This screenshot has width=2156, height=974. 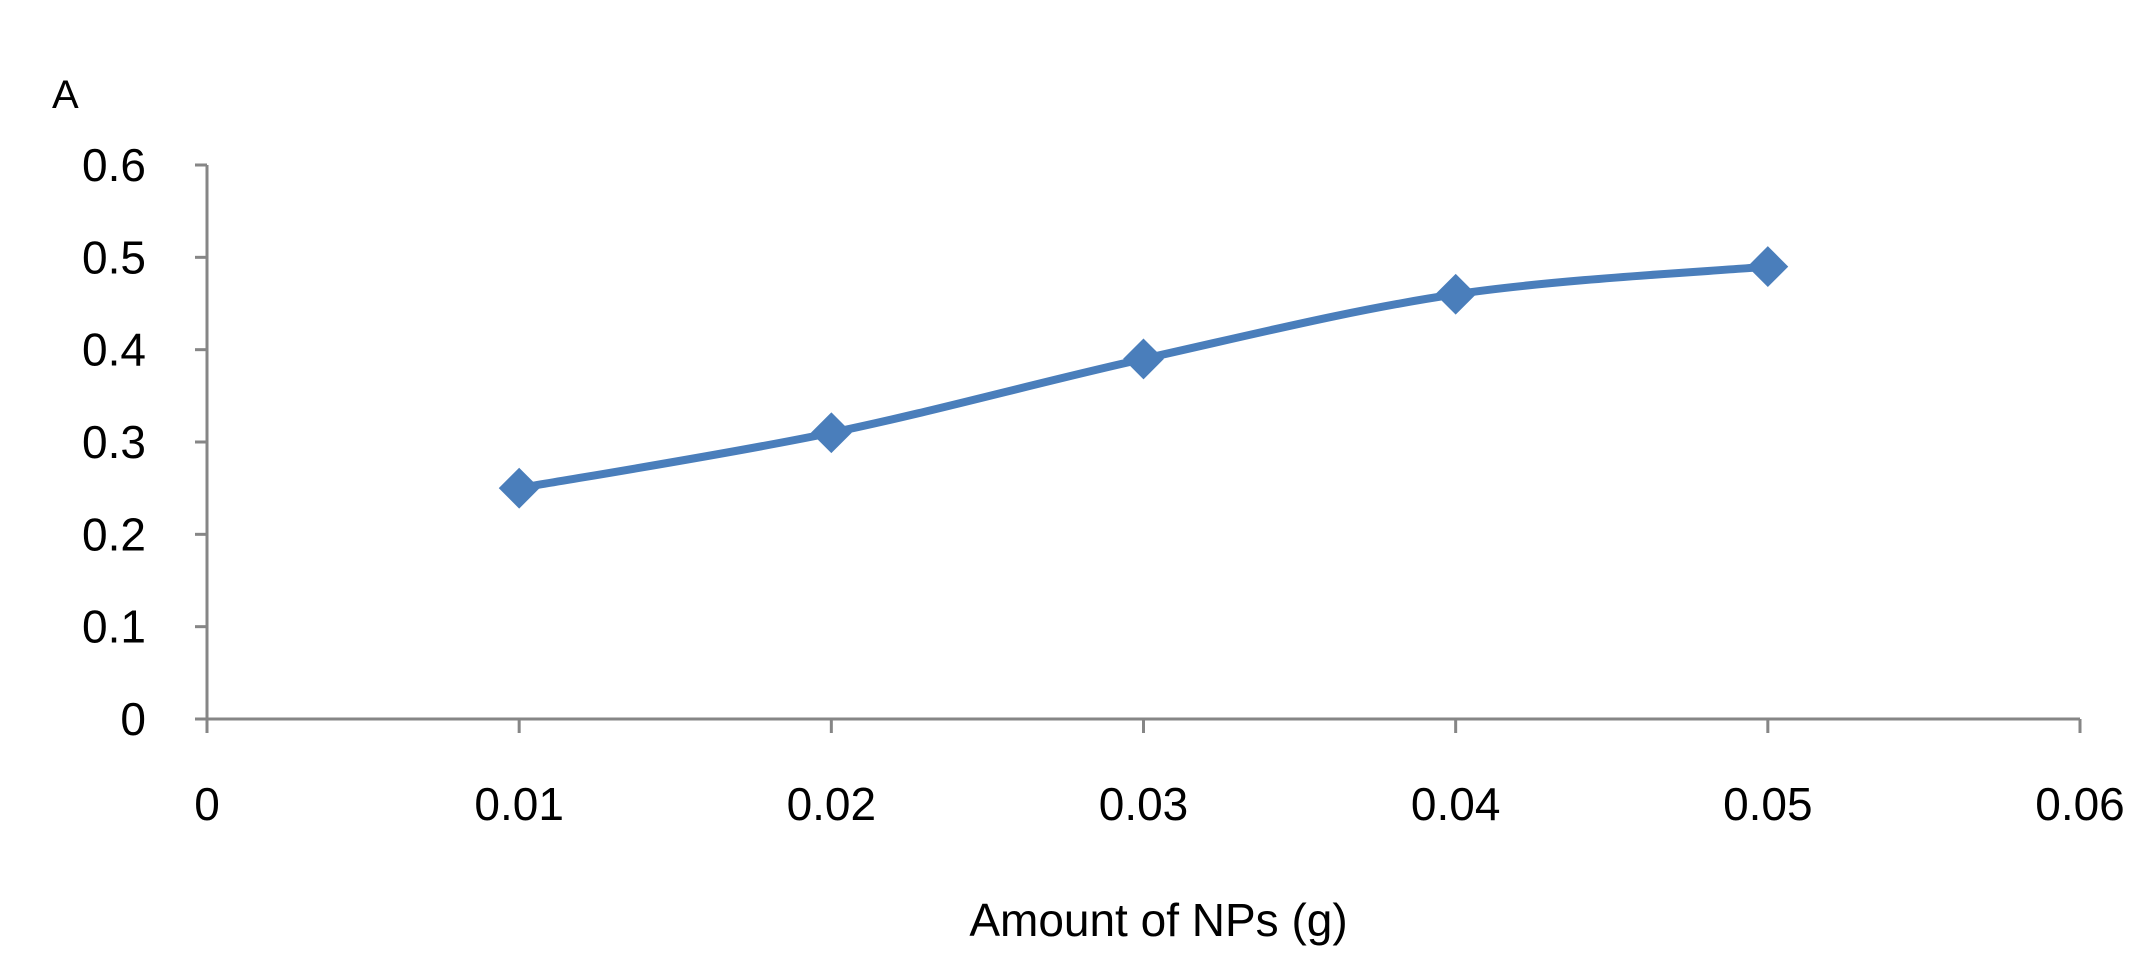 I want to click on y-tick-label: 0.6, so click(x=114, y=165).